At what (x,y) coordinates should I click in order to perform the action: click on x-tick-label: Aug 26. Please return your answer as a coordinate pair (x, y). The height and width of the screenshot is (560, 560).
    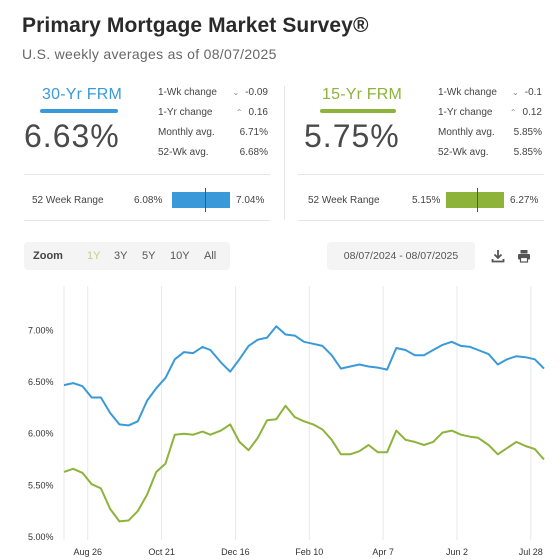
    Looking at the image, I should click on (87, 552).